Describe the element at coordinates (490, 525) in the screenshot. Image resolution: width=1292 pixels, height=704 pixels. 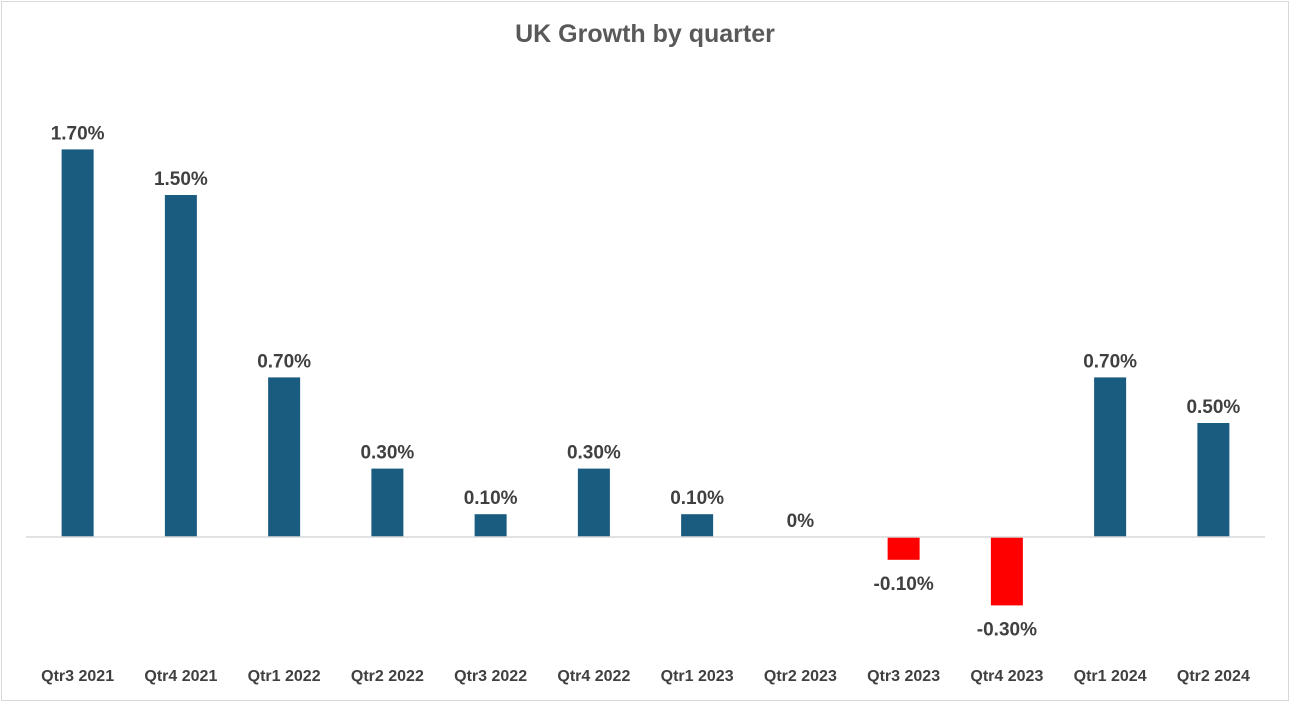
I see `bar-qtr3-2022` at that location.